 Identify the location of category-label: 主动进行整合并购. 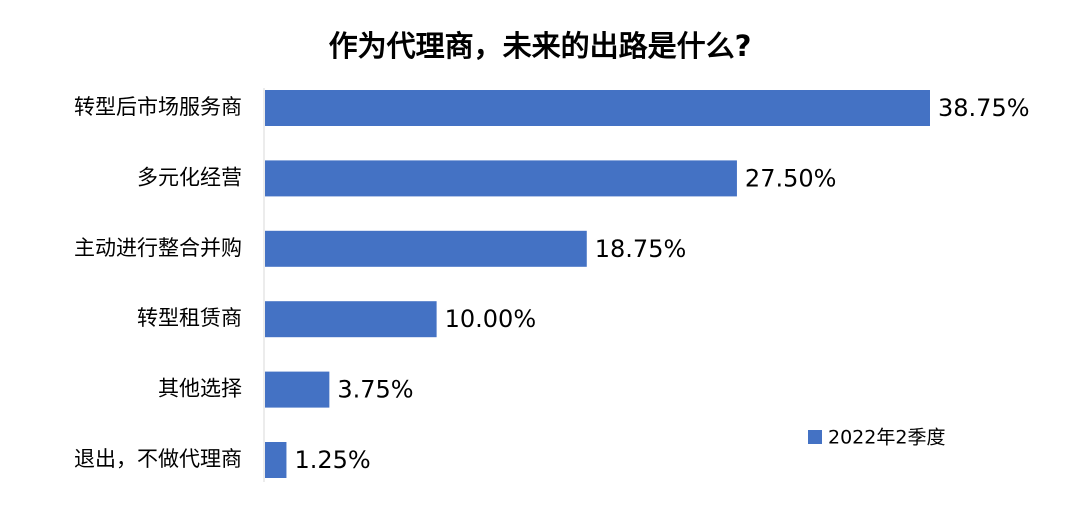
(158, 248).